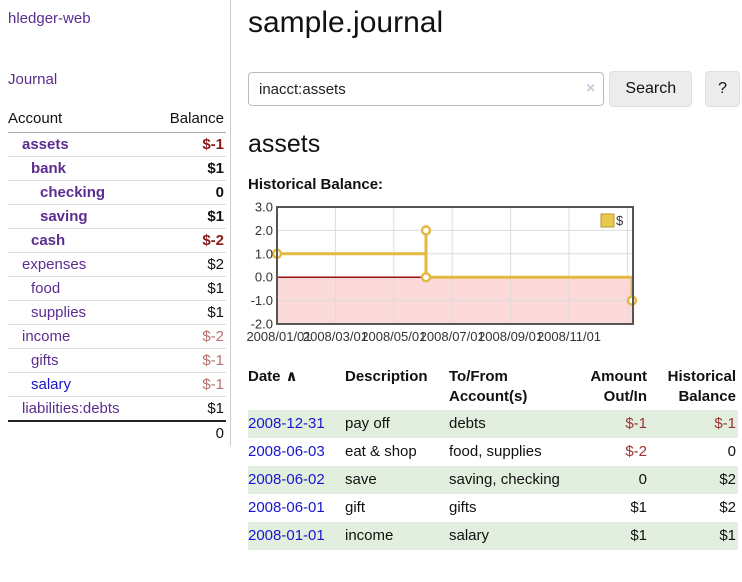  What do you see at coordinates (488, 386) in the screenshot?
I see `register-header-accounts: To/From Account(s)` at bounding box center [488, 386].